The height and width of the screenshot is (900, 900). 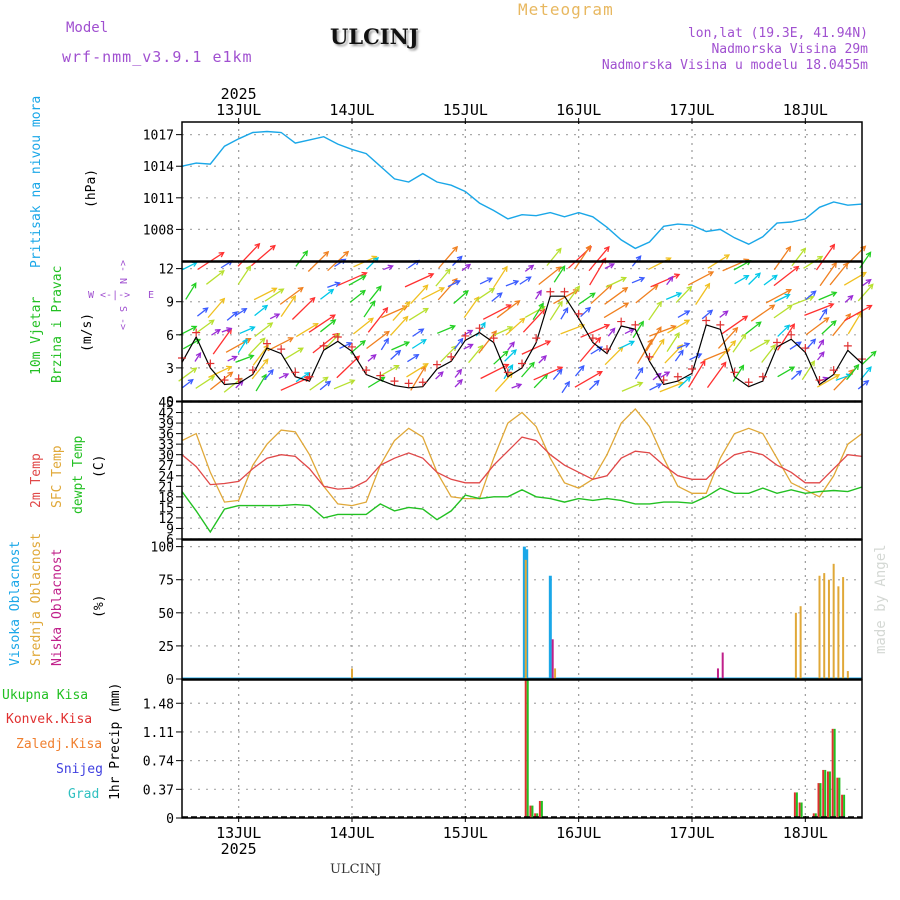 I want to click on y-tick-label: 1011, so click(x=158, y=199).